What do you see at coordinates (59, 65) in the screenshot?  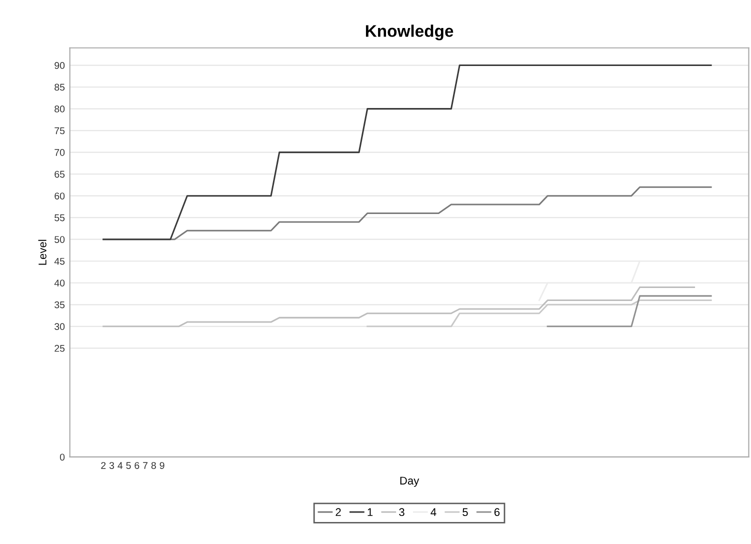 I see `y-tick-label: 90` at bounding box center [59, 65].